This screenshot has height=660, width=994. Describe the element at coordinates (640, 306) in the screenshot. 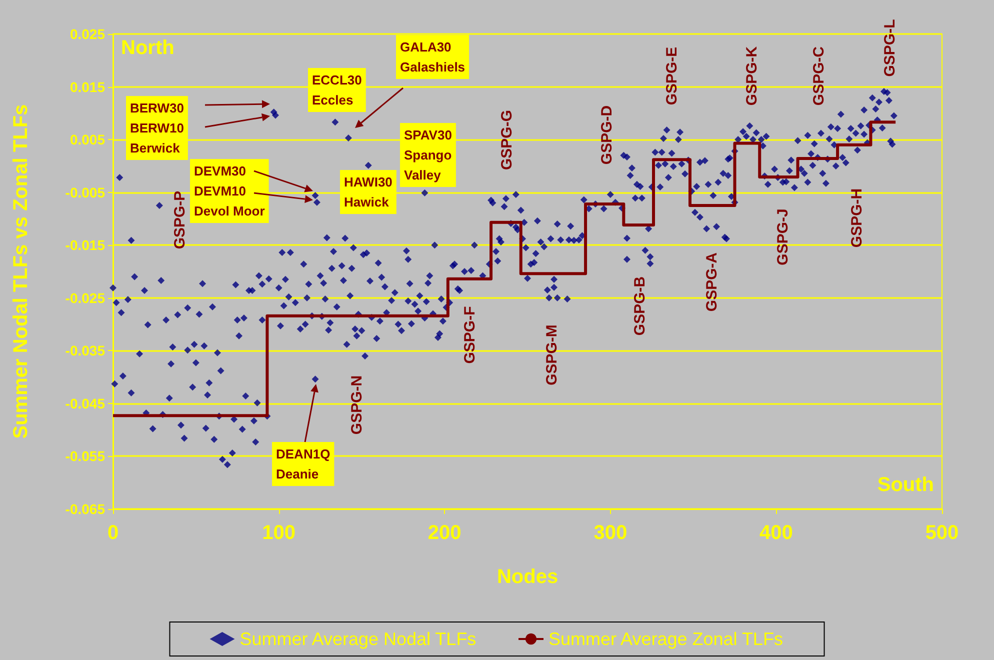

I see `annotation: GSPG-B` at that location.